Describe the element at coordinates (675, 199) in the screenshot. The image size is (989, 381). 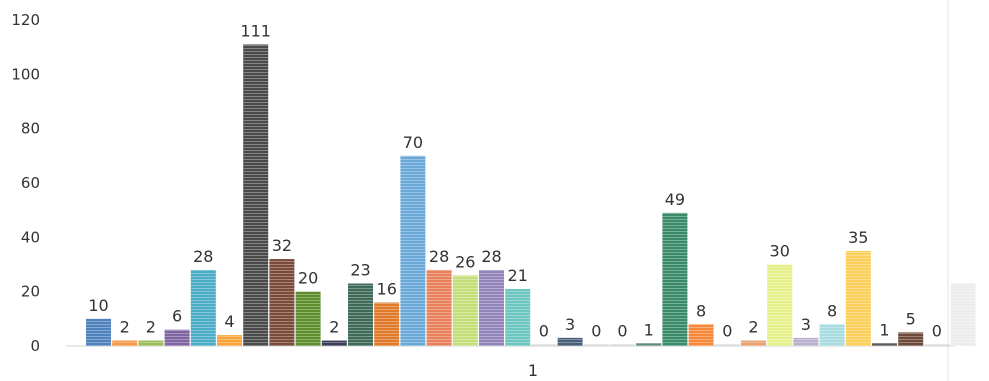
I see `data-label: 49` at that location.